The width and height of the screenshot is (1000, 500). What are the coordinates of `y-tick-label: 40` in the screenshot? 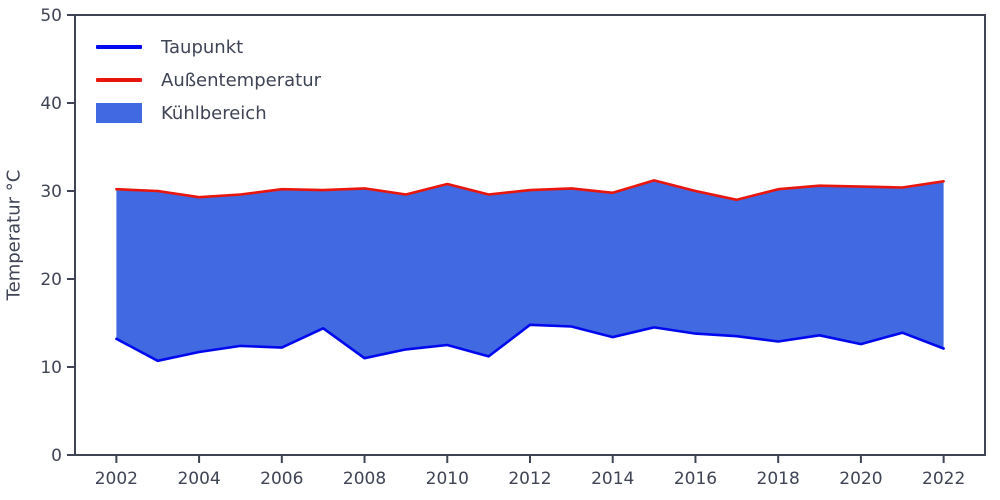 It's located at (51, 104).